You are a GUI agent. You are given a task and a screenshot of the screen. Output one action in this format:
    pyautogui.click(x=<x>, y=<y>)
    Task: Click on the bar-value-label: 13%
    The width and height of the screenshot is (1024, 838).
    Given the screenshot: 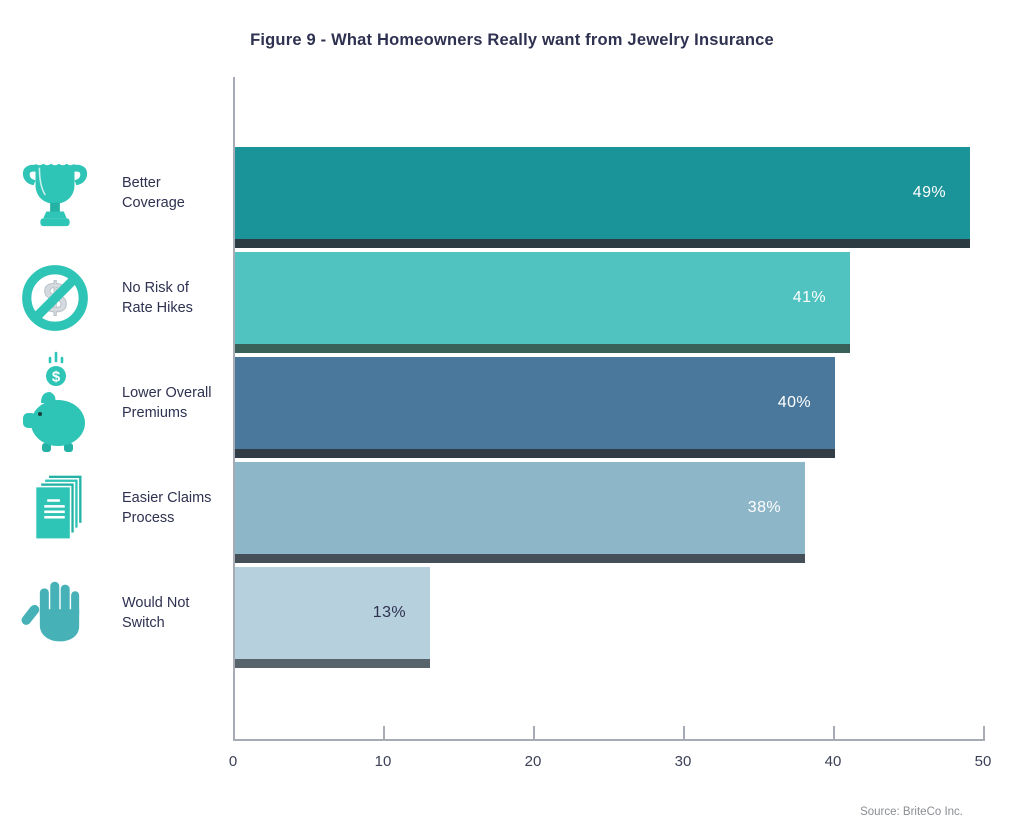 What is the action you would take?
    pyautogui.click(x=389, y=612)
    